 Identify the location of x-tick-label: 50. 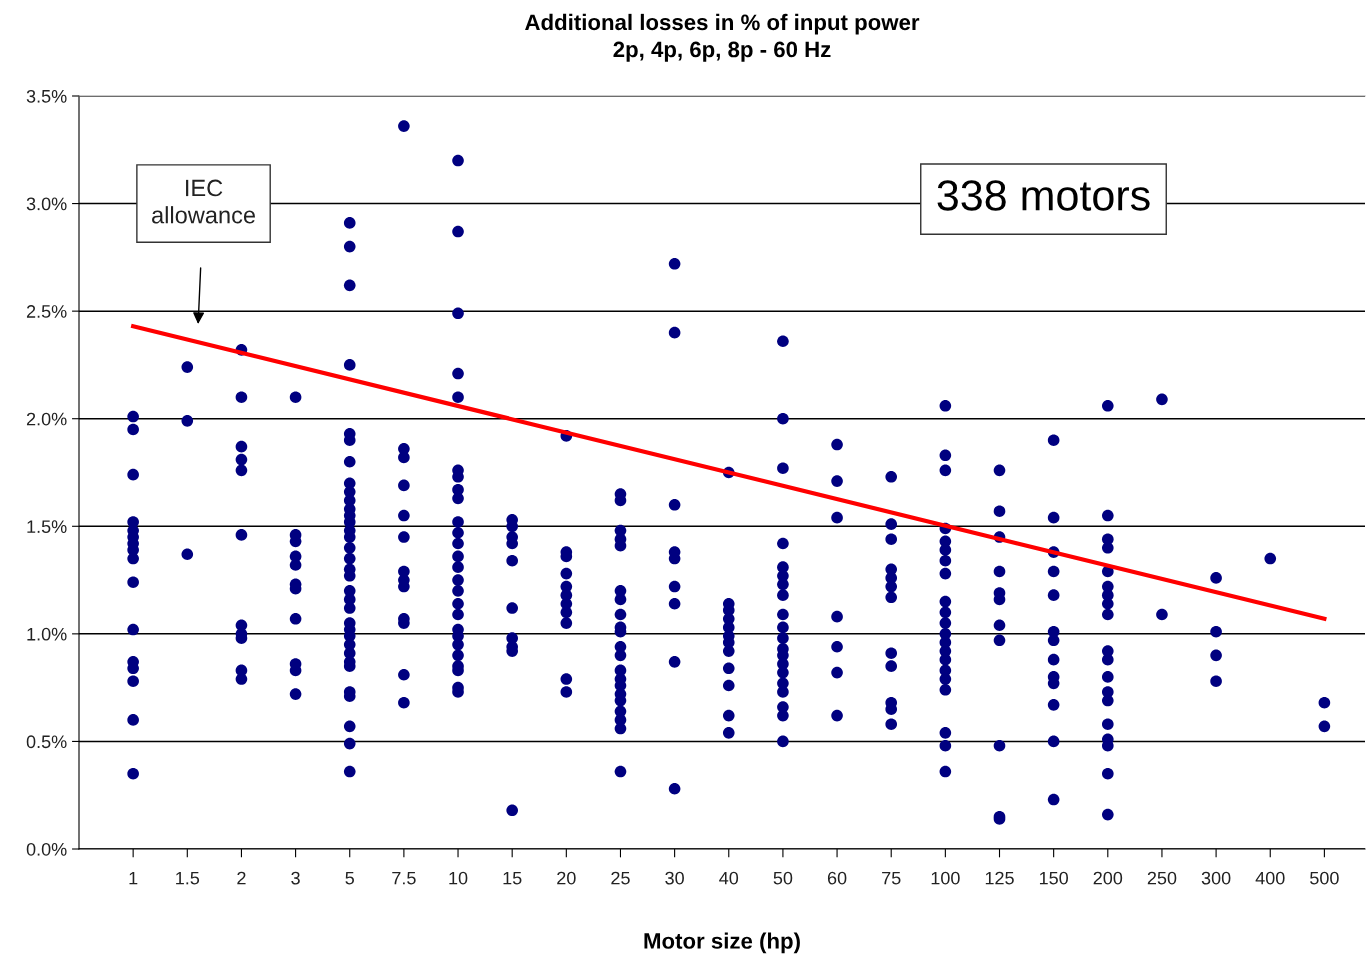
(783, 878).